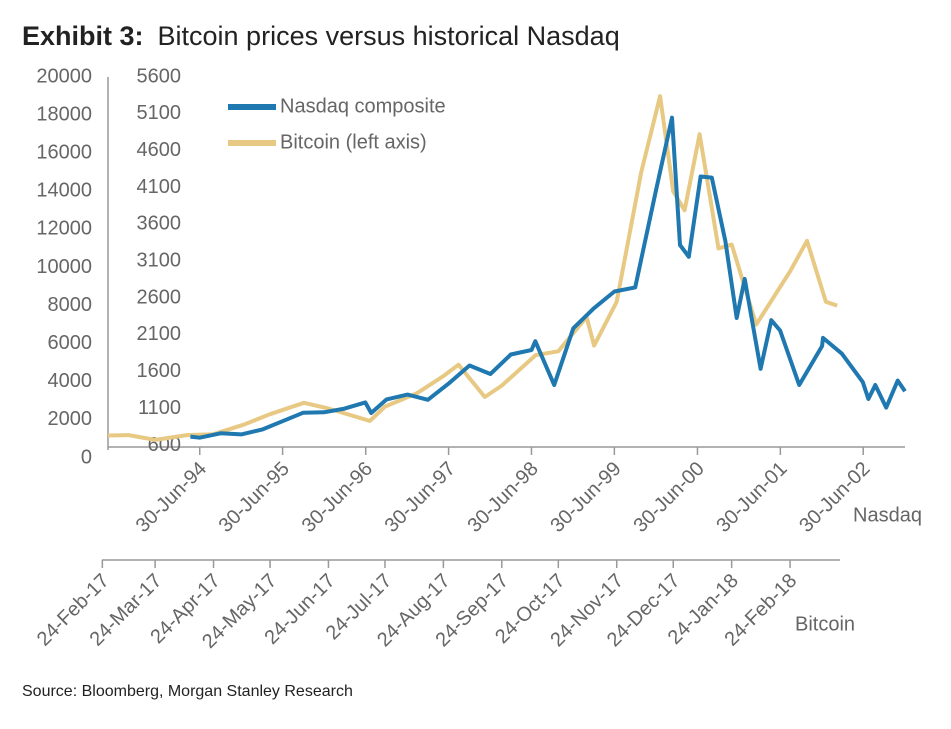 Image resolution: width=951 pixels, height=729 pixels. Describe the element at coordinates (825, 624) in the screenshot. I see `x2-axis-title: Bitcoin` at that location.